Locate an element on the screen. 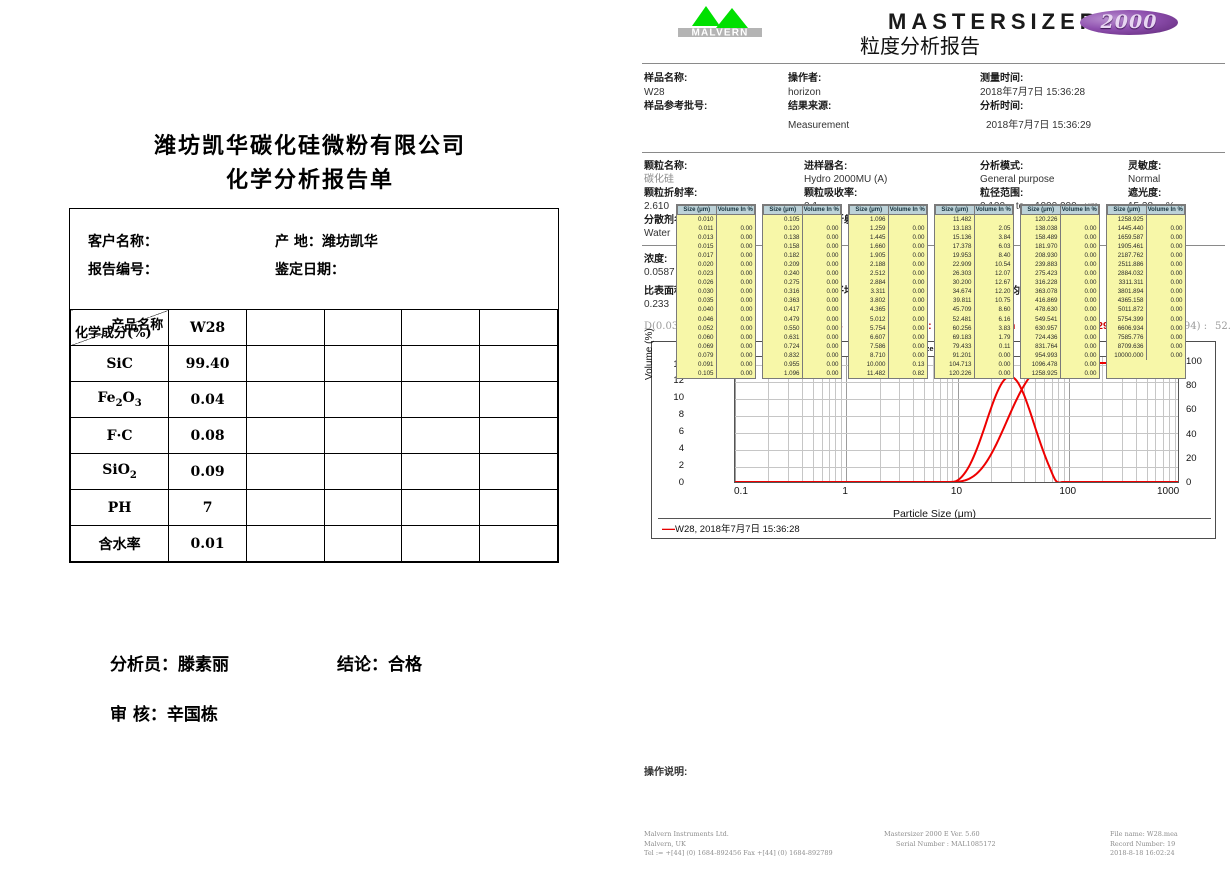 The height and width of the screenshot is (870, 1231). table-row: 0.010 is located at coordinates (716, 219).